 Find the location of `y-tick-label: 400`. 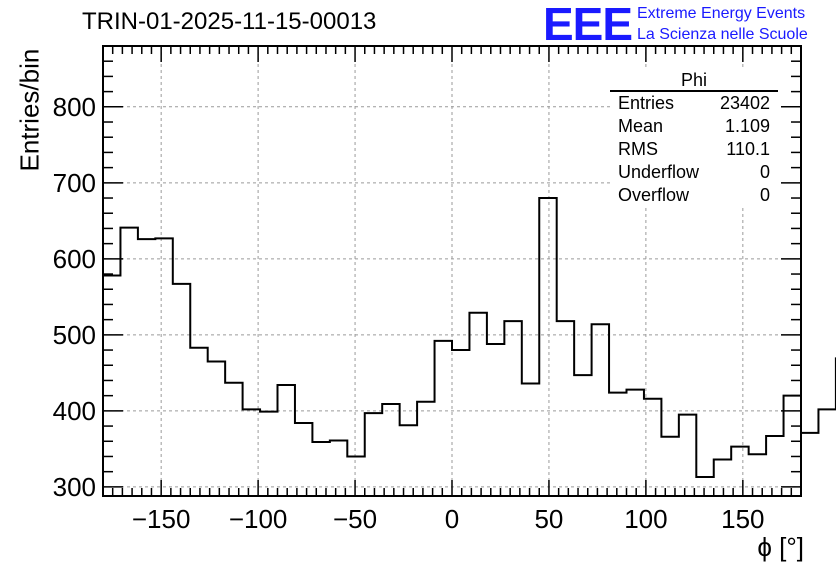

y-tick-label: 400 is located at coordinates (74, 411).